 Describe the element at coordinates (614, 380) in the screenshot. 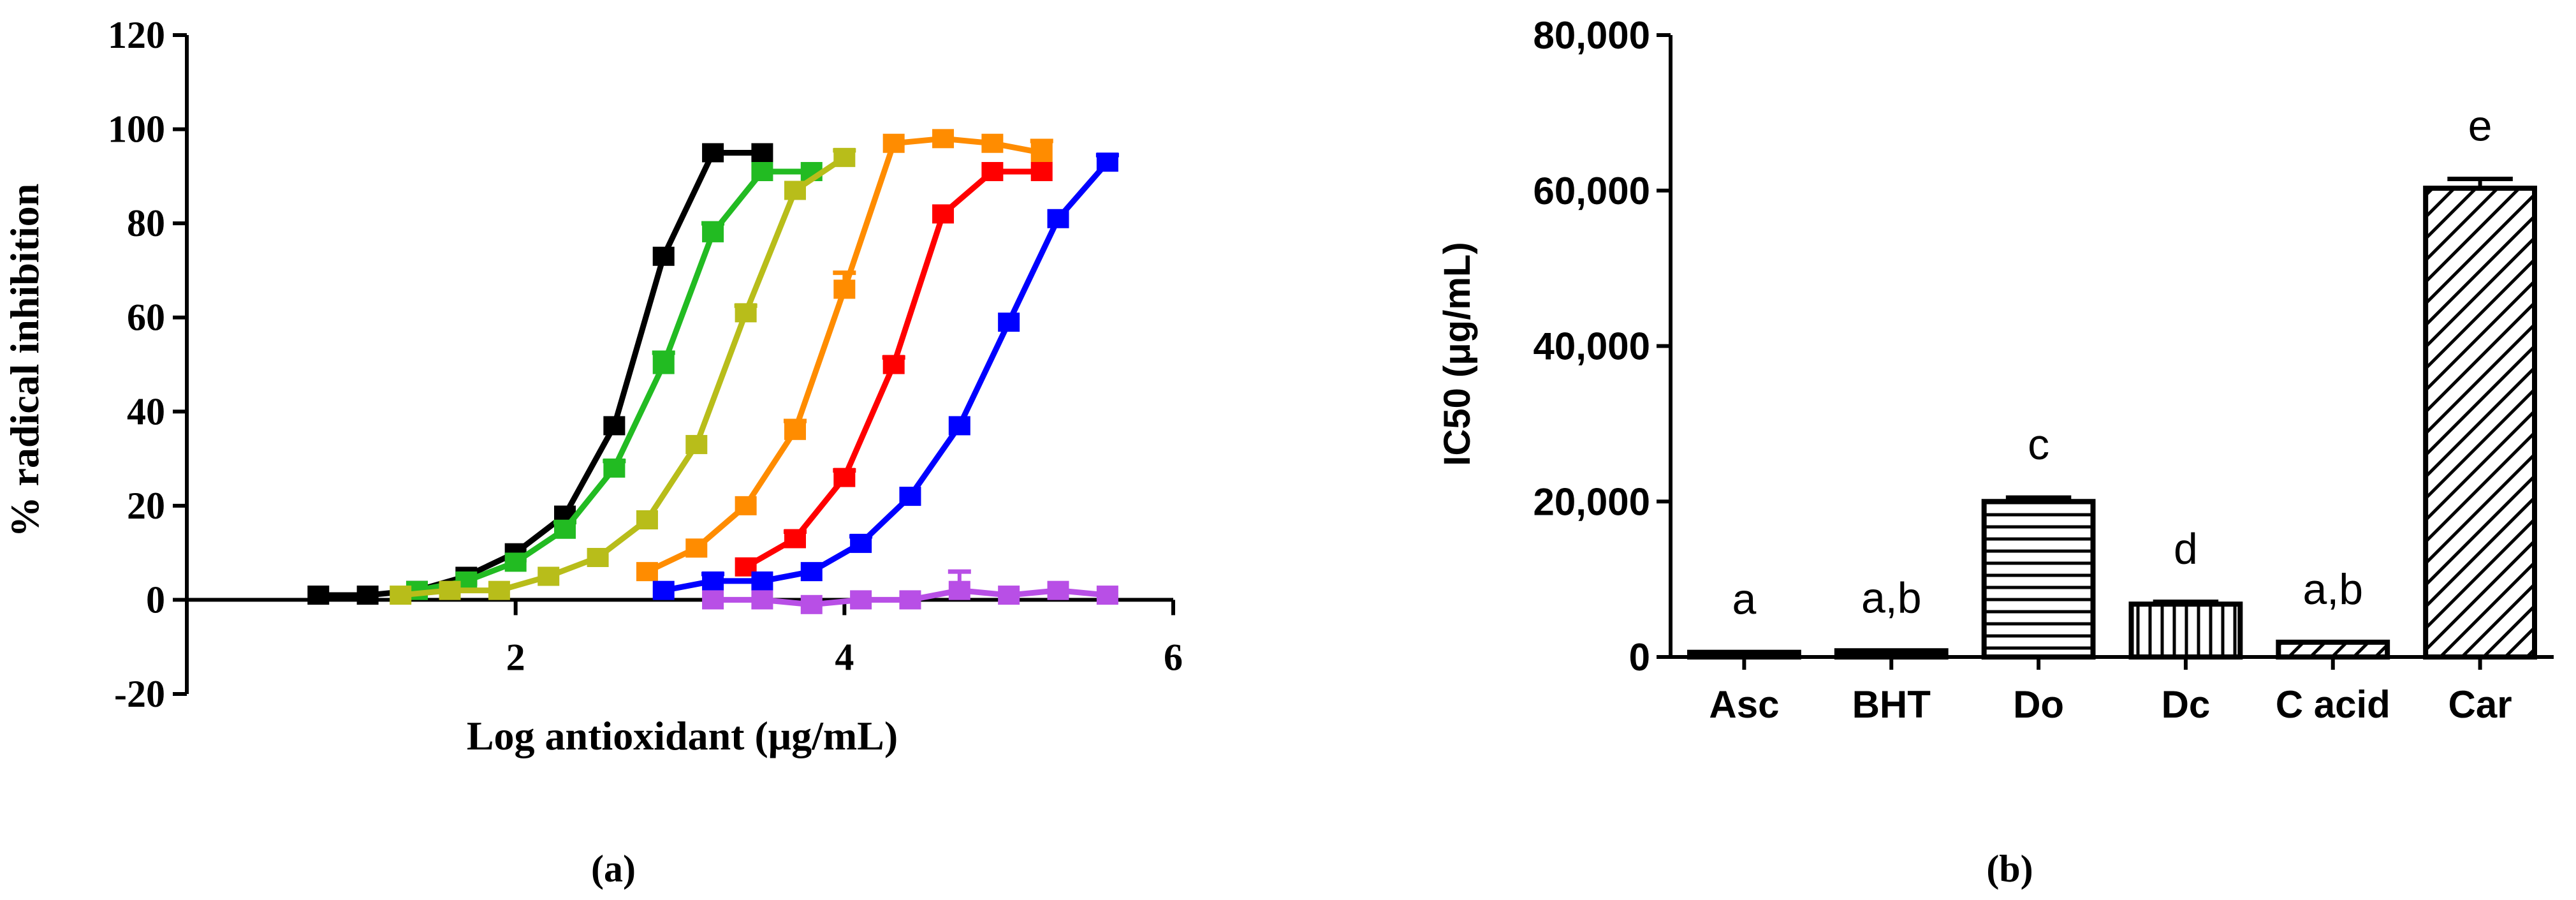

I see `series-green` at that location.